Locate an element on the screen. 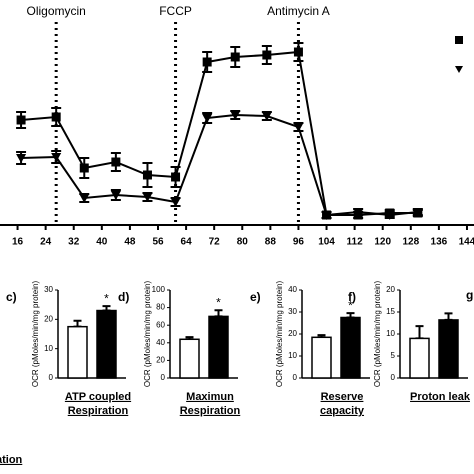 Image resolution: width=474 pixels, height=474 pixels. y-tick-label: 5 is located at coordinates (393, 355).